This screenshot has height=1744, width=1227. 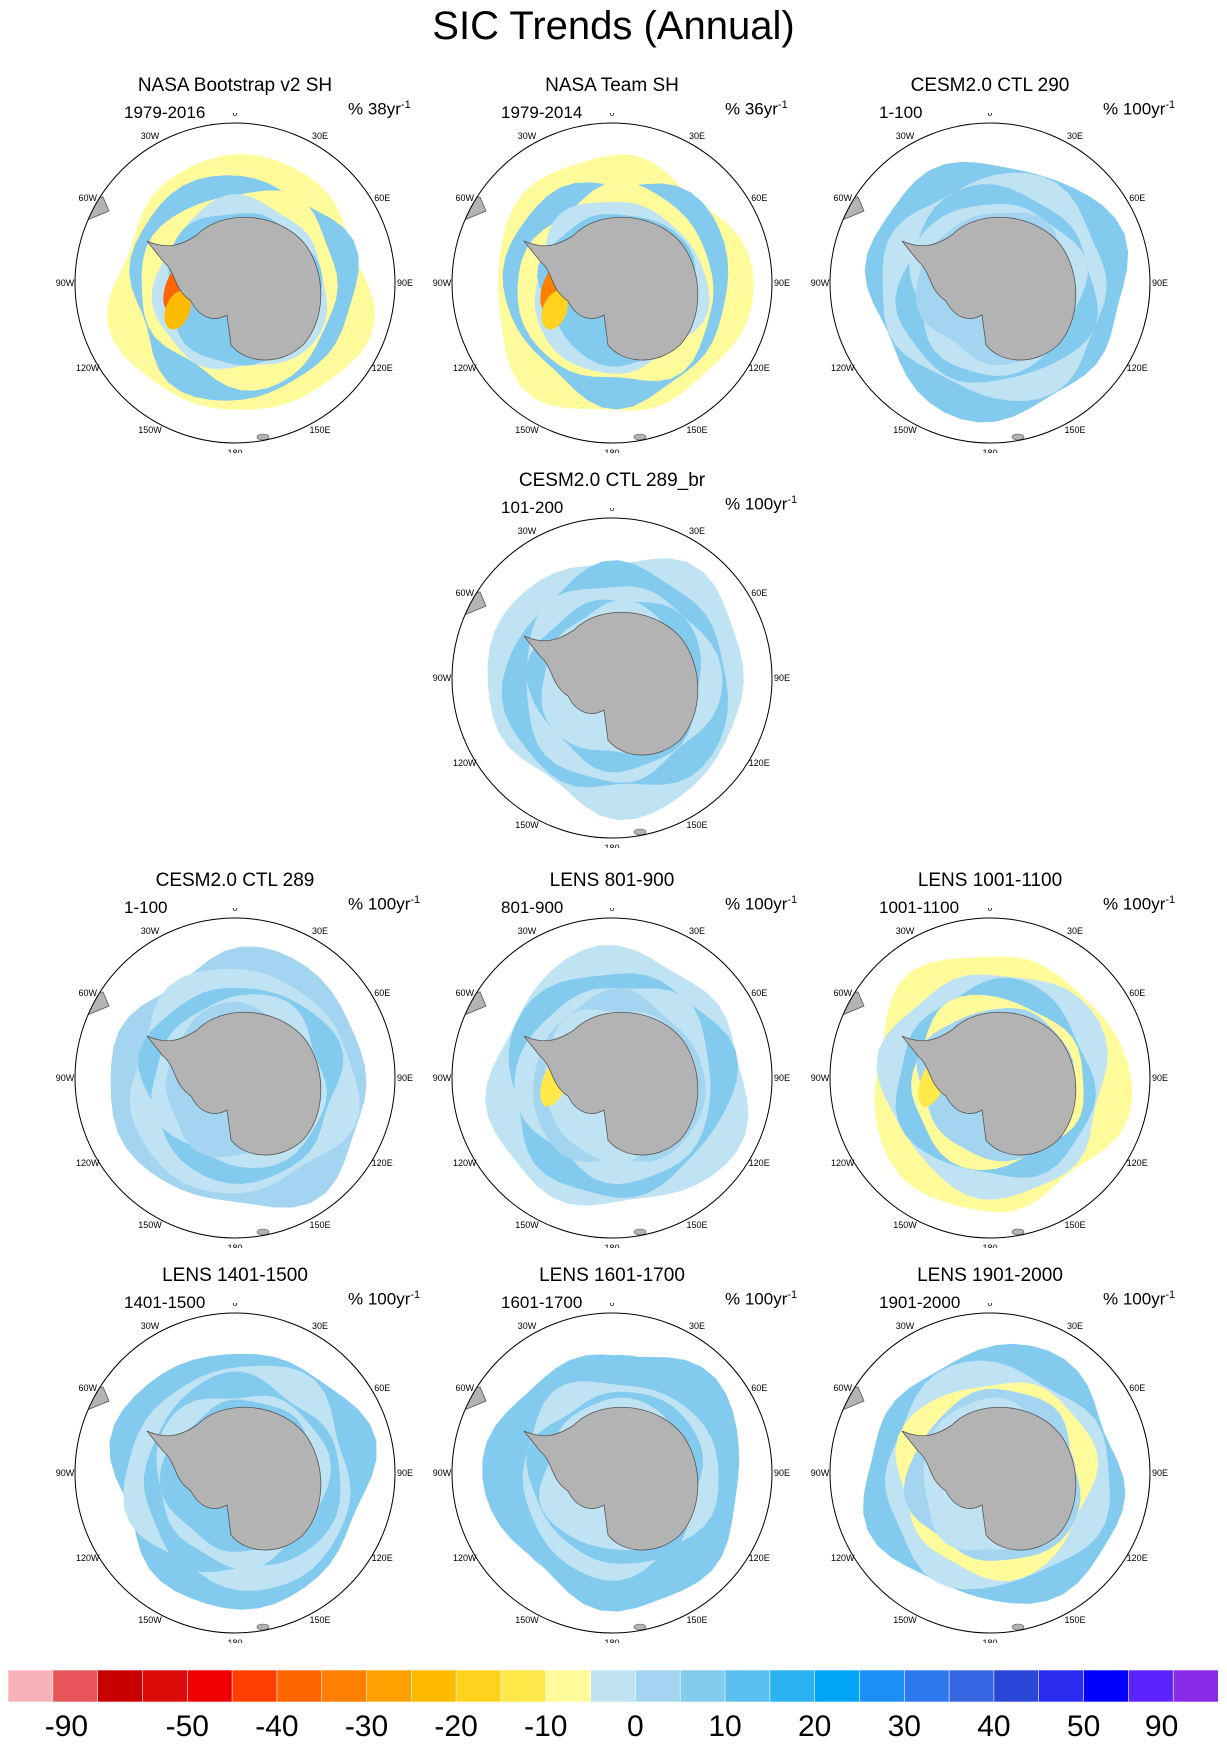 What do you see at coordinates (277, 1726) in the screenshot?
I see `colorbar-tick-label: -40` at bounding box center [277, 1726].